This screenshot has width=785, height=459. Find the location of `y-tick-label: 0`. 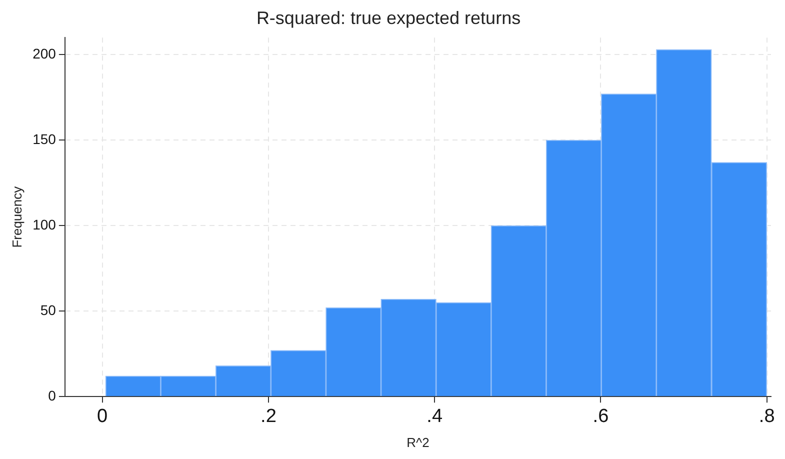

y-tick-label: 0 is located at coordinates (52, 395).